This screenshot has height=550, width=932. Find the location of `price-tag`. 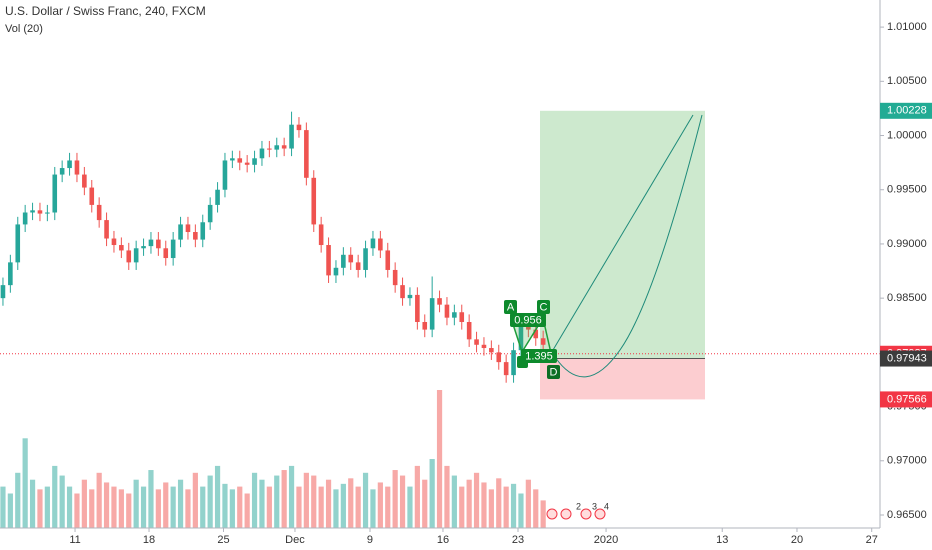

price-tag is located at coordinates (906, 110).